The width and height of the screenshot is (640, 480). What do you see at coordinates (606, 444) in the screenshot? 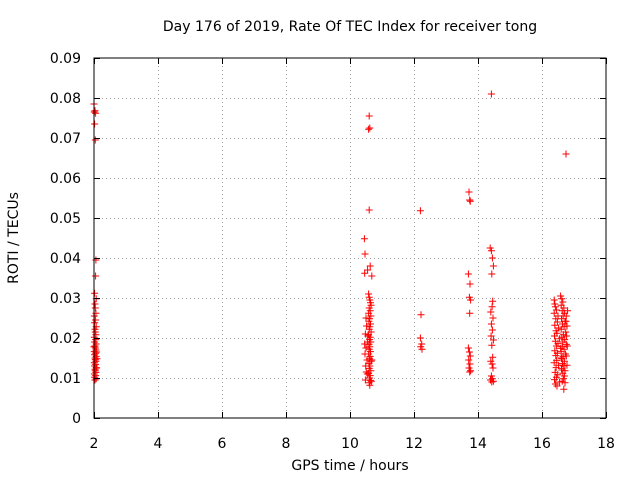
I see `x-tick-label: 18` at bounding box center [606, 444].